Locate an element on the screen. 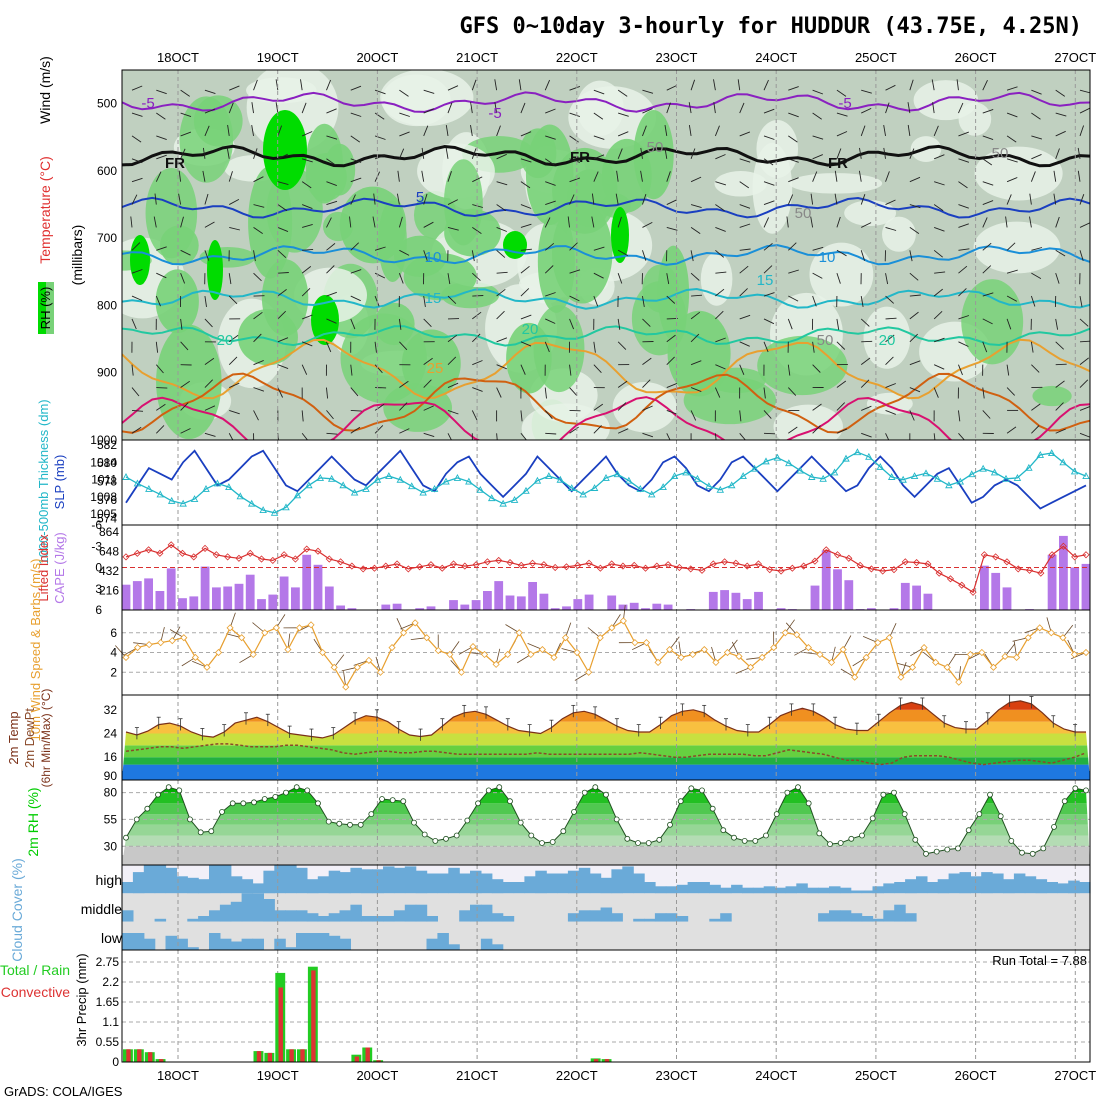  wind-speed-line is located at coordinates (606, 654).